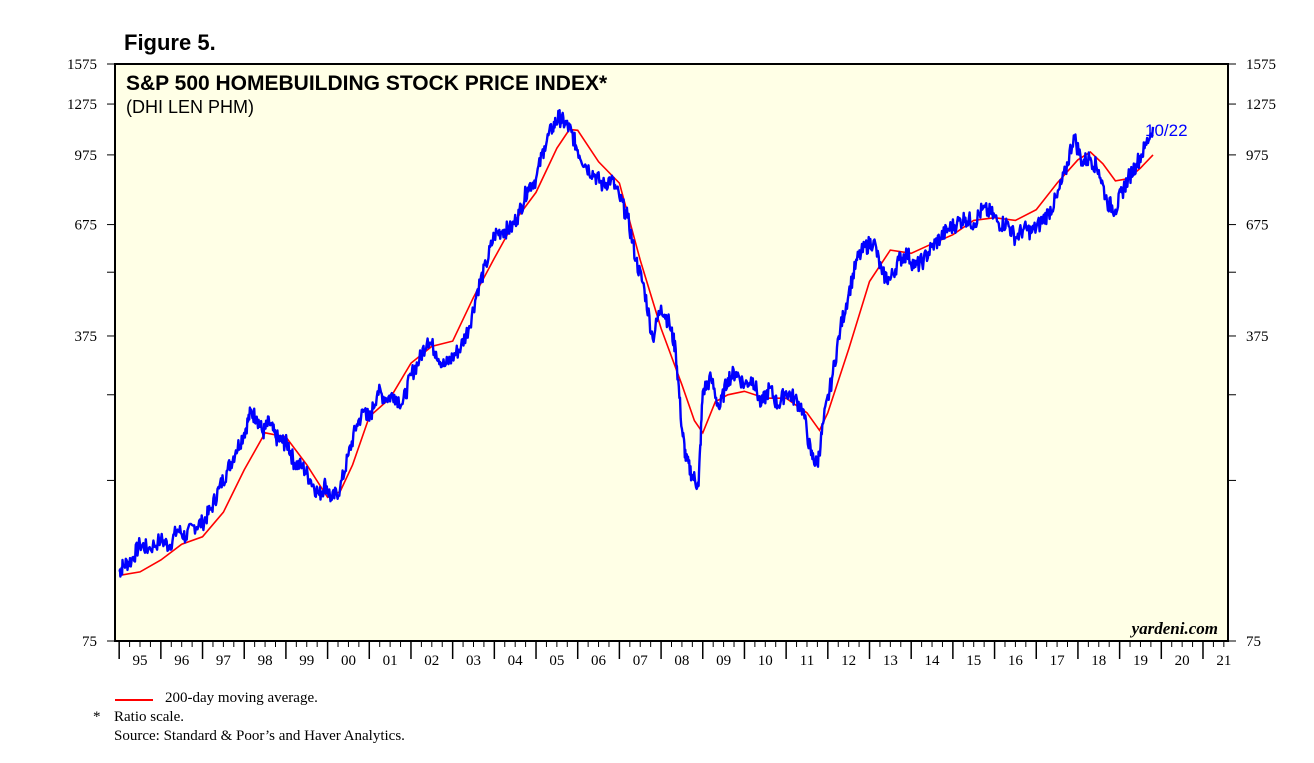 This screenshot has height=763, width=1314. What do you see at coordinates (1257, 156) in the screenshot?
I see `y-tick-label-right: 975` at bounding box center [1257, 156].